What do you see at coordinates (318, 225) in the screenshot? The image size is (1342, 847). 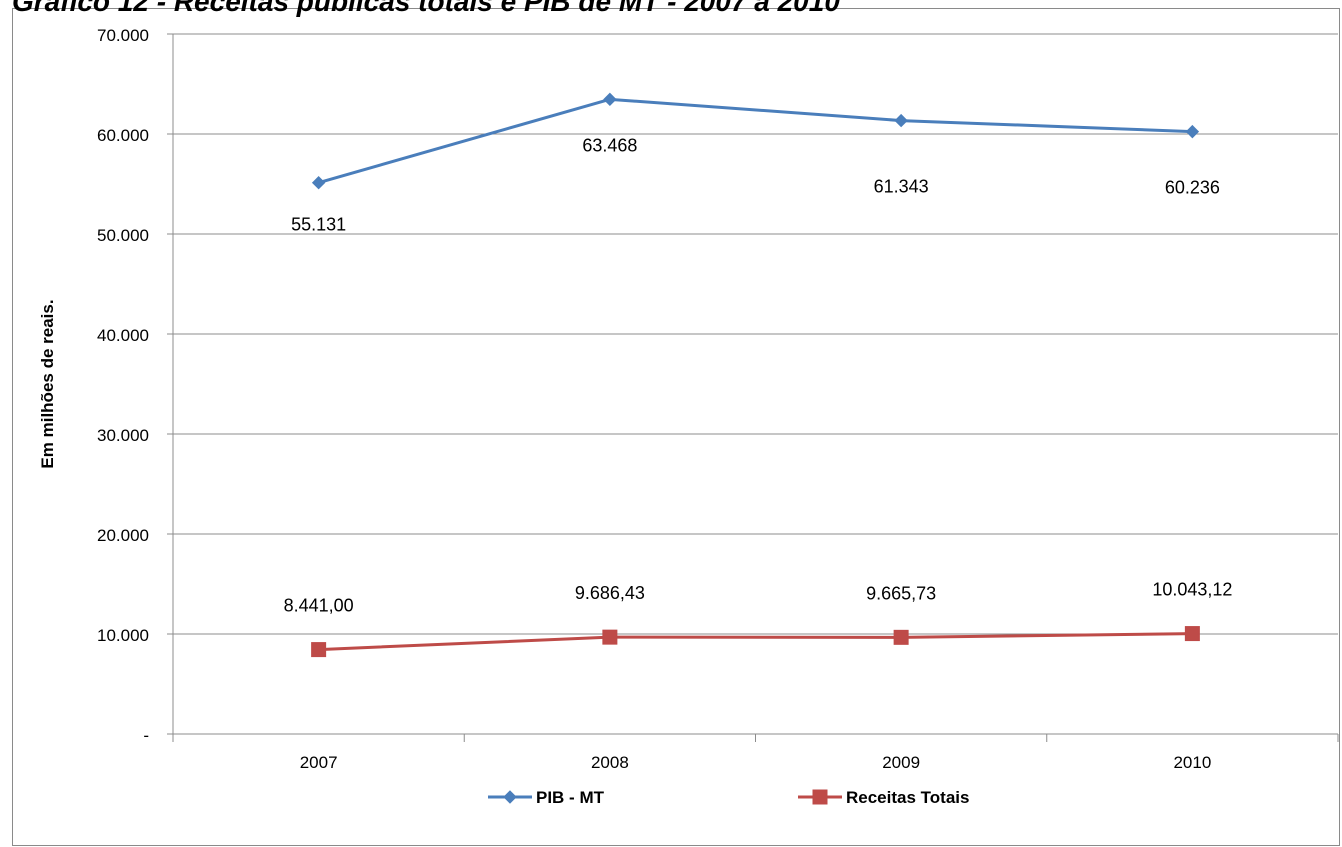 I see `data-label: 55.131` at bounding box center [318, 225].